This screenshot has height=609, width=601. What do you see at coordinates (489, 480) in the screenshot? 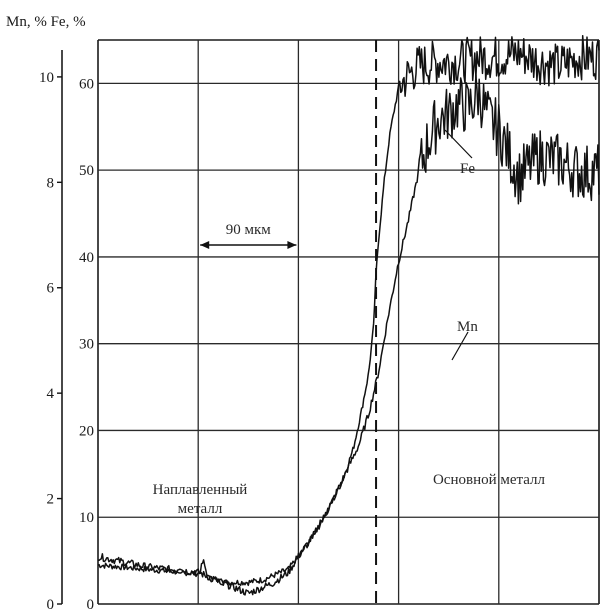
I see `region-label-base-metal: Основной металл` at bounding box center [489, 480].